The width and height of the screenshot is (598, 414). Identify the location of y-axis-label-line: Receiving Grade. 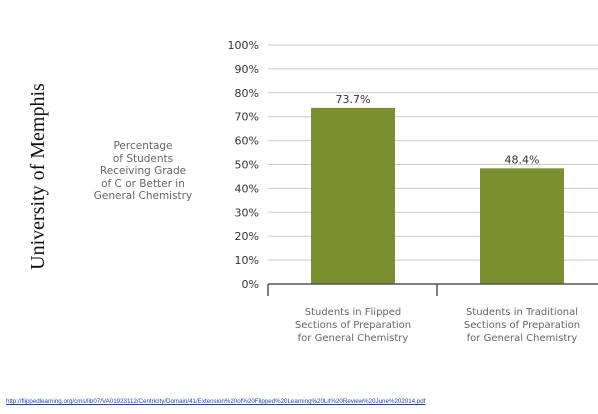
(143, 171).